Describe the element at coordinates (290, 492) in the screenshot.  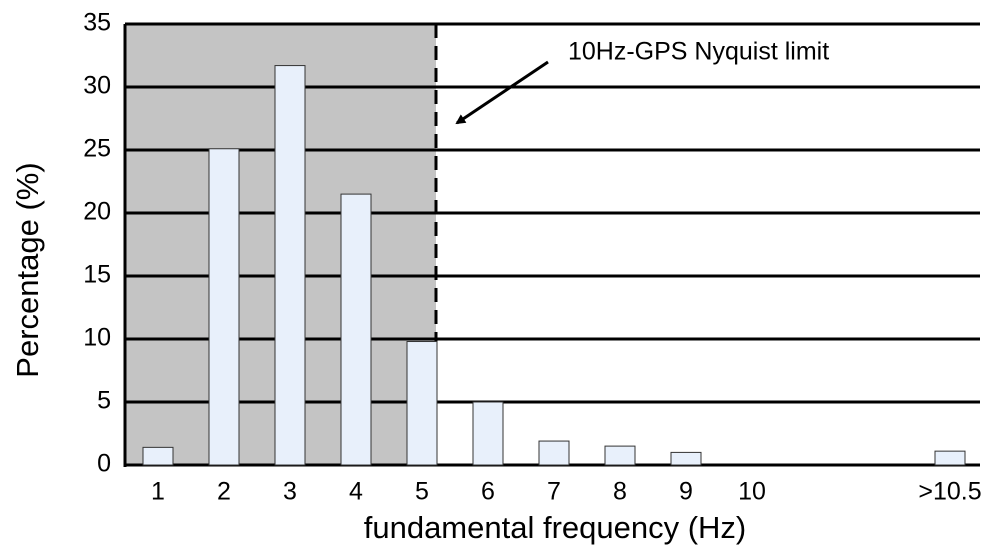
I see `x-tick-label: 3` at that location.